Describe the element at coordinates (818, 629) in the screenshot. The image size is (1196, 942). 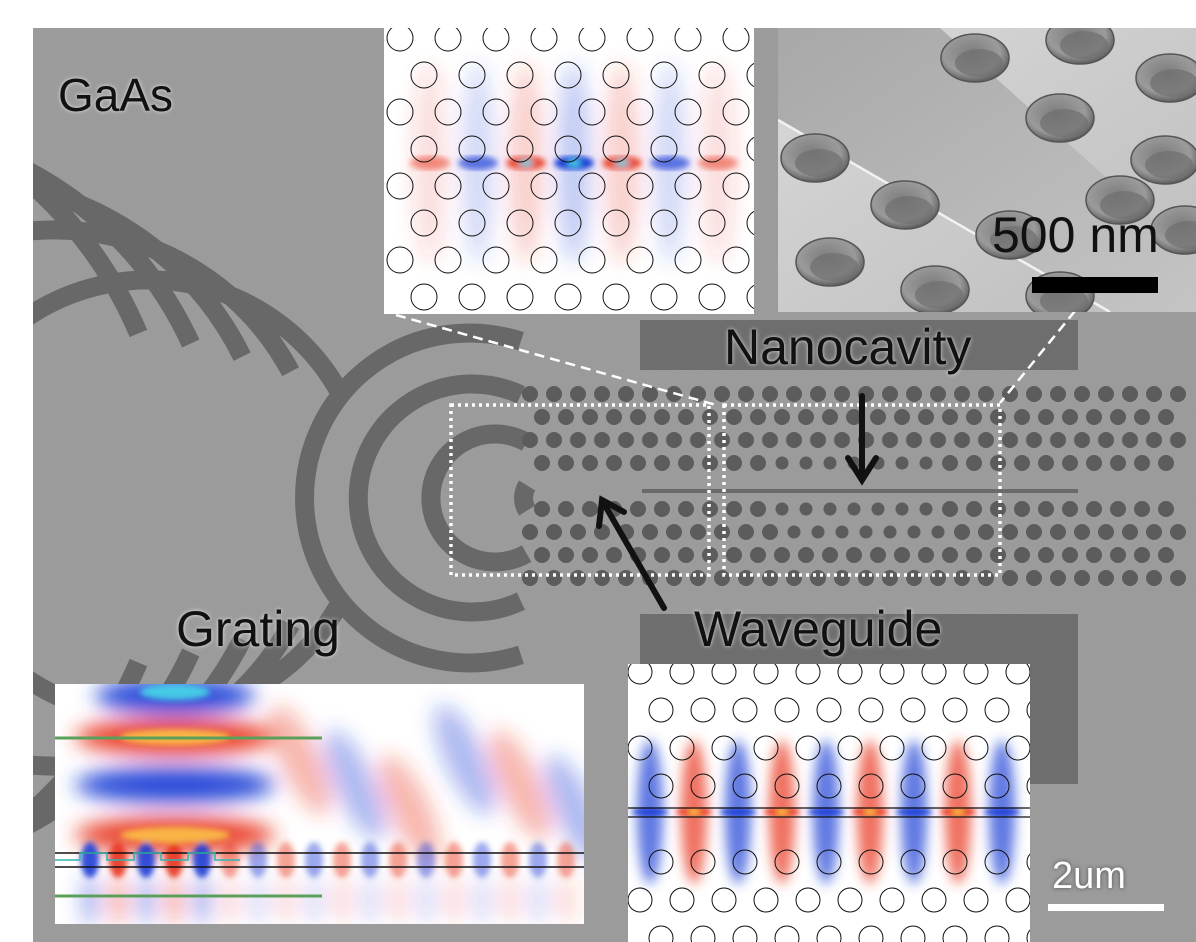
I see `waveguide-label: Waveguide` at that location.